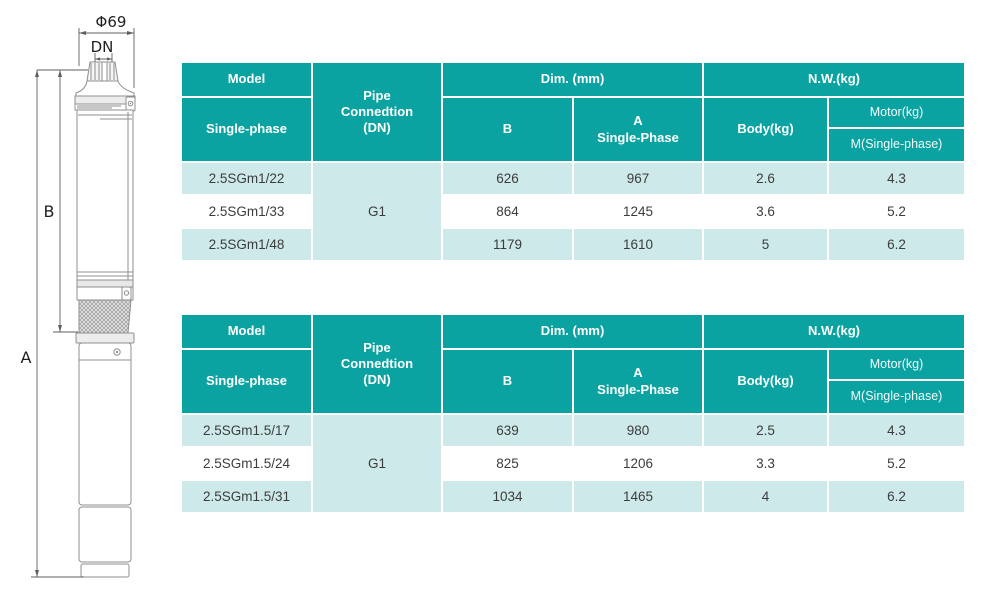  Describe the element at coordinates (26, 357) in the screenshot. I see `label-a: A` at that location.